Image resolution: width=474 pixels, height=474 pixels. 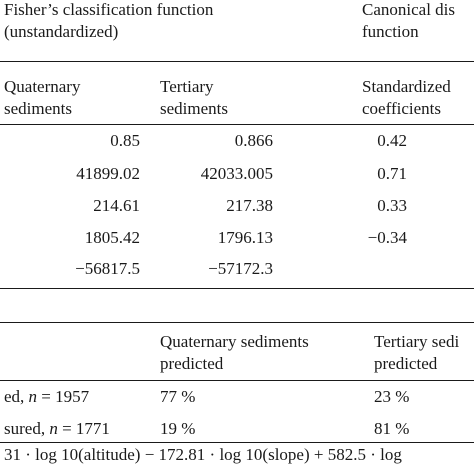 What do you see at coordinates (401, 108) in the screenshot?
I see `col-header-standardized-line2: coefficients` at bounding box center [401, 108].